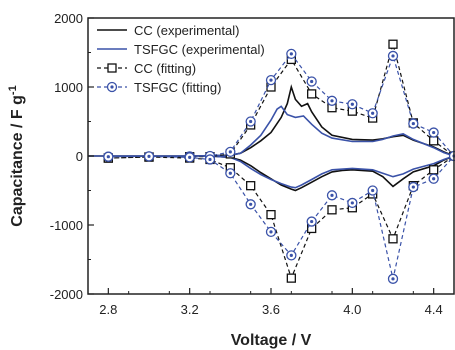 This screenshot has width=455, height=350. Describe the element at coordinates (112, 87) in the screenshot. I see `legend-marker-center` at that location.